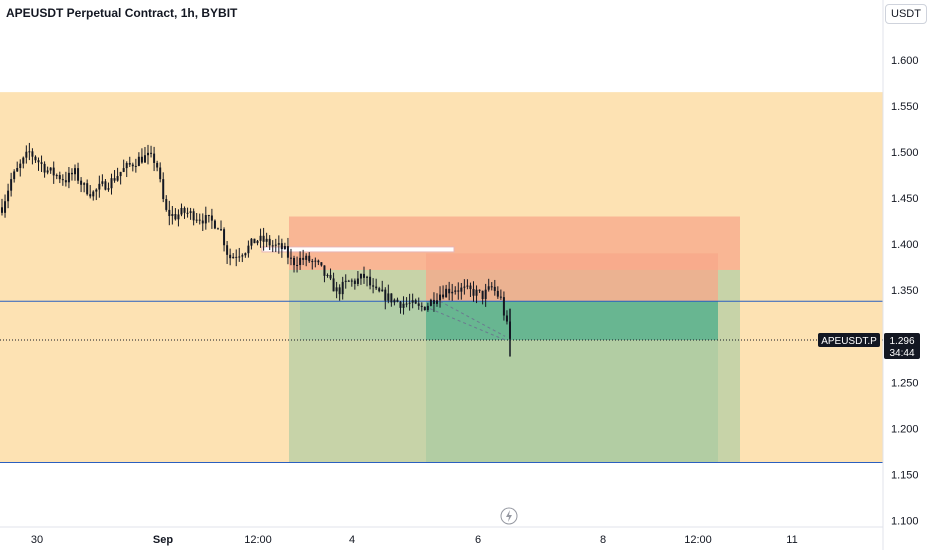 Image resolution: width=932 pixels, height=550 pixels. What do you see at coordinates (603, 540) in the screenshot?
I see `time-tick-label: 8` at bounding box center [603, 540].